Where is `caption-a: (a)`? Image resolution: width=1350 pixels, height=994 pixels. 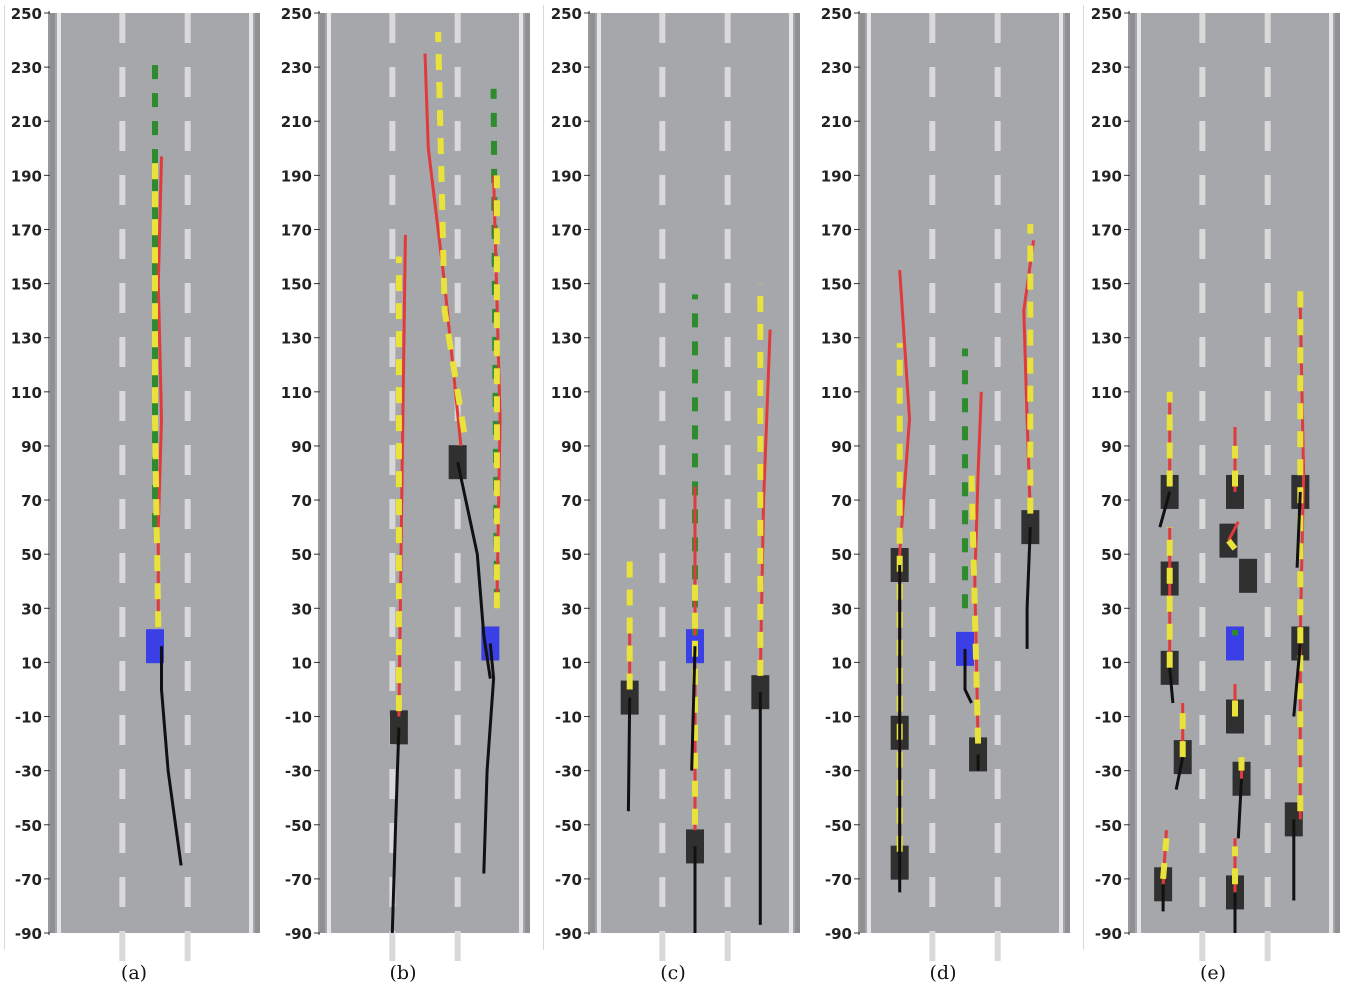 caption-a: (a) is located at coordinates (134, 973).